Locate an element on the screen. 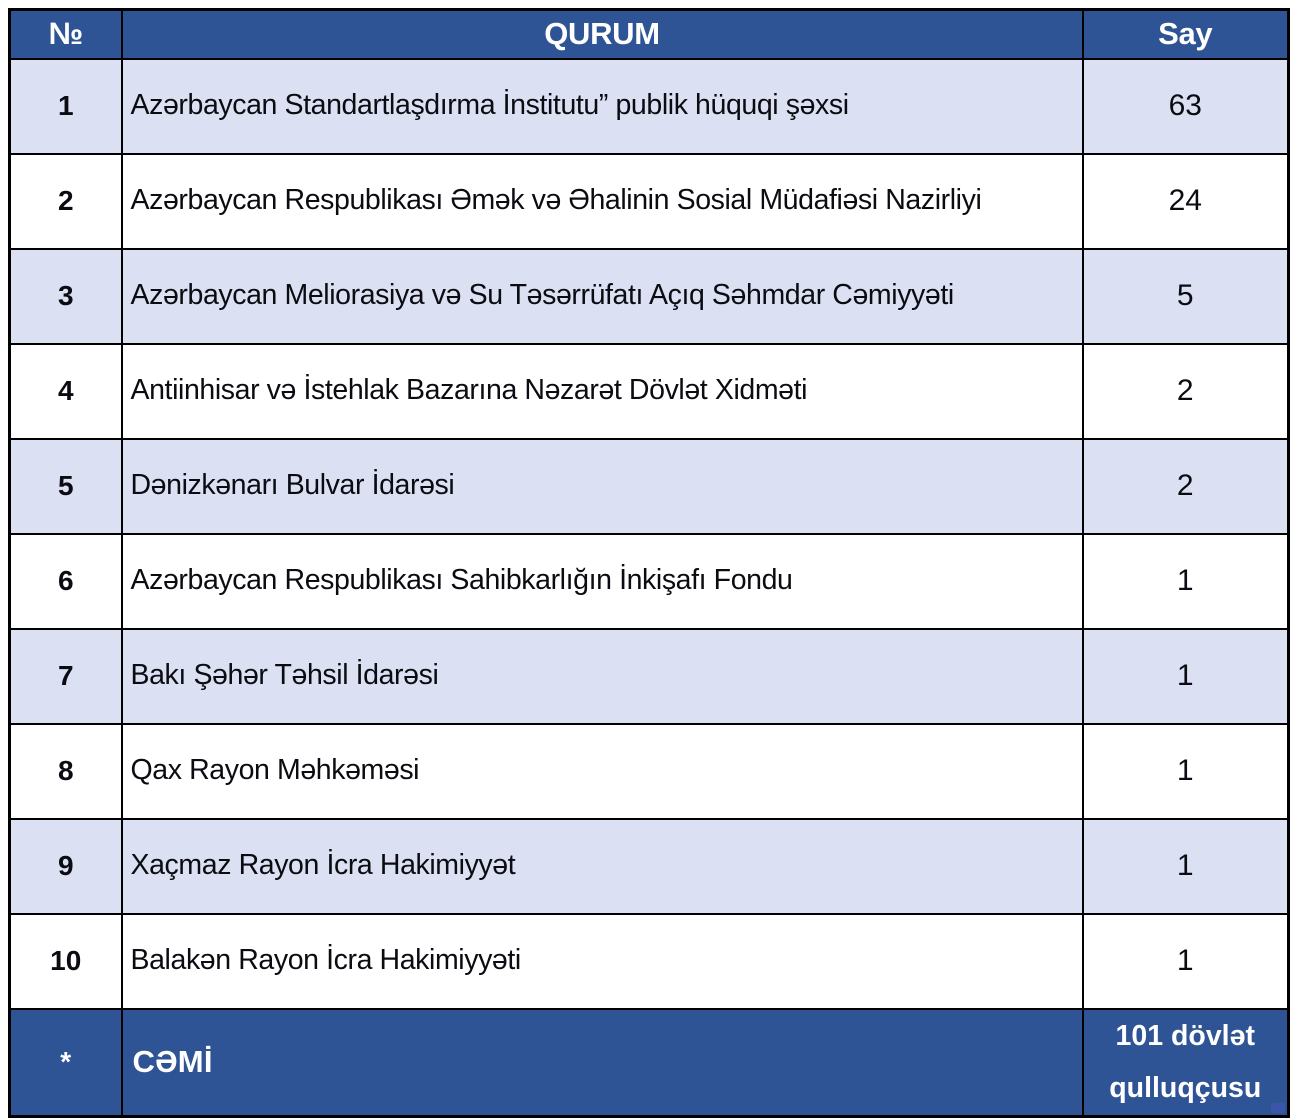 The image size is (1300, 1118). org-name: Balakən Rayon İcra Hakimiyyəti is located at coordinates (602, 961).